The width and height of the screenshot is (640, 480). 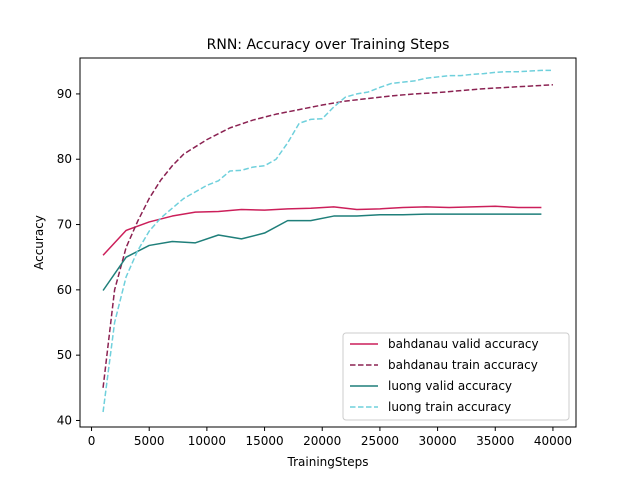 I want to click on x-tick-label: 15000, so click(x=264, y=441).